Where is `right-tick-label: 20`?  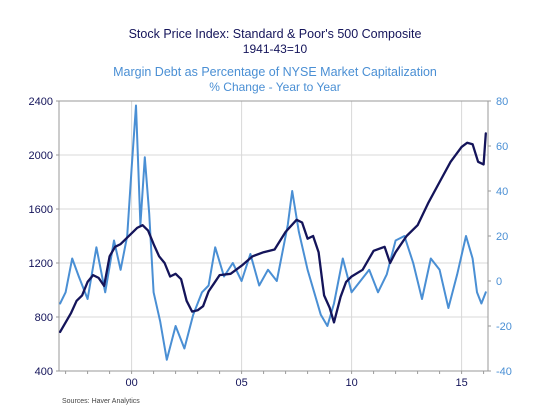
right-tick-label: 20 is located at coordinates (502, 237).